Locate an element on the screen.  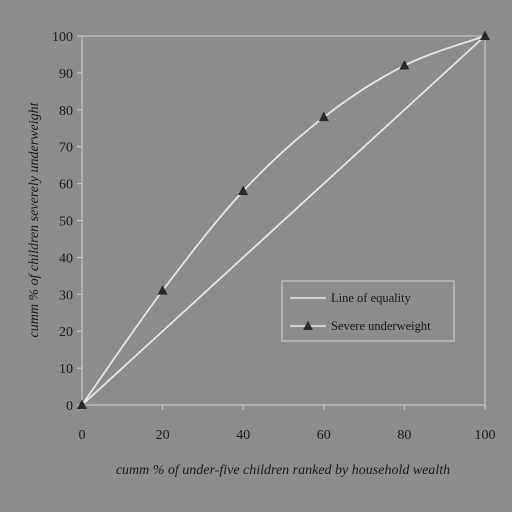
legend: Line of equality Severe underweight is located at coordinates (368, 311).